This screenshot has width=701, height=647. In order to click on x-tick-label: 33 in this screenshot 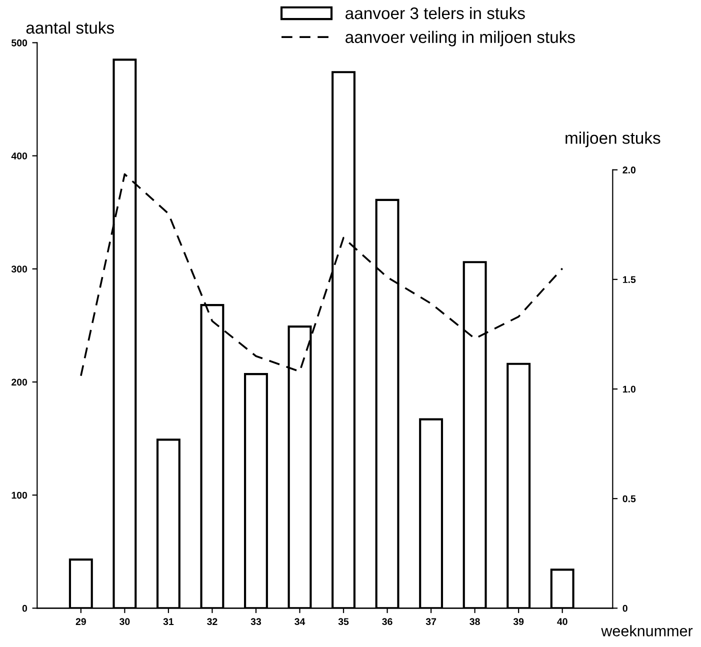, I will do `click(256, 622)`.